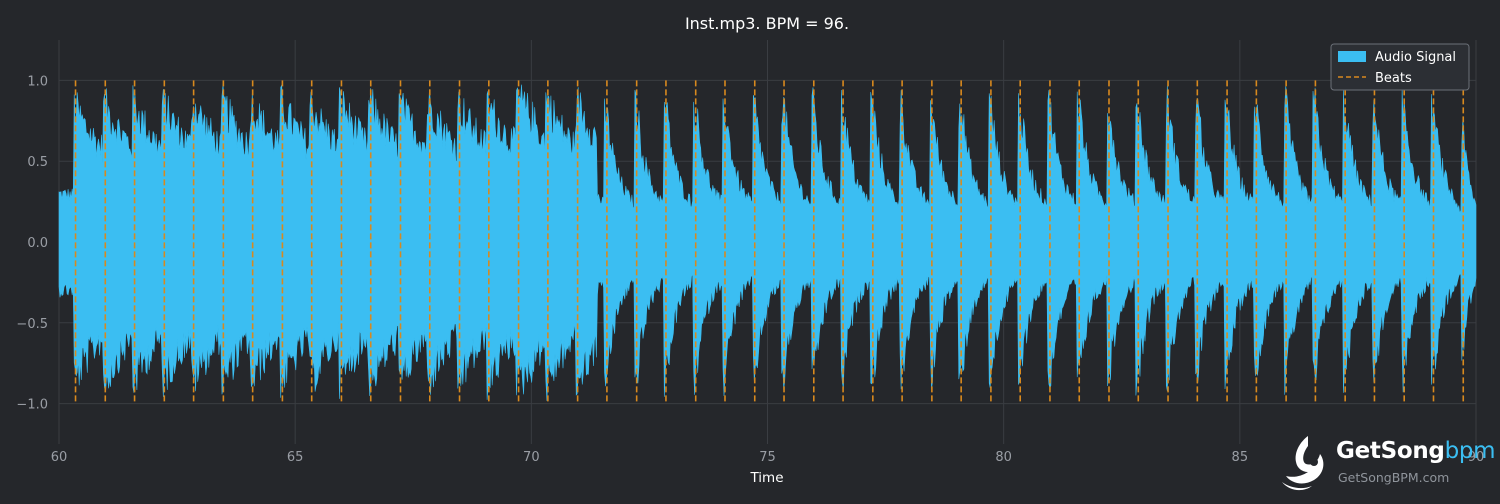 This screenshot has height=504, width=1500. I want to click on watermark-url: GetSongBPM.com, so click(1394, 477).